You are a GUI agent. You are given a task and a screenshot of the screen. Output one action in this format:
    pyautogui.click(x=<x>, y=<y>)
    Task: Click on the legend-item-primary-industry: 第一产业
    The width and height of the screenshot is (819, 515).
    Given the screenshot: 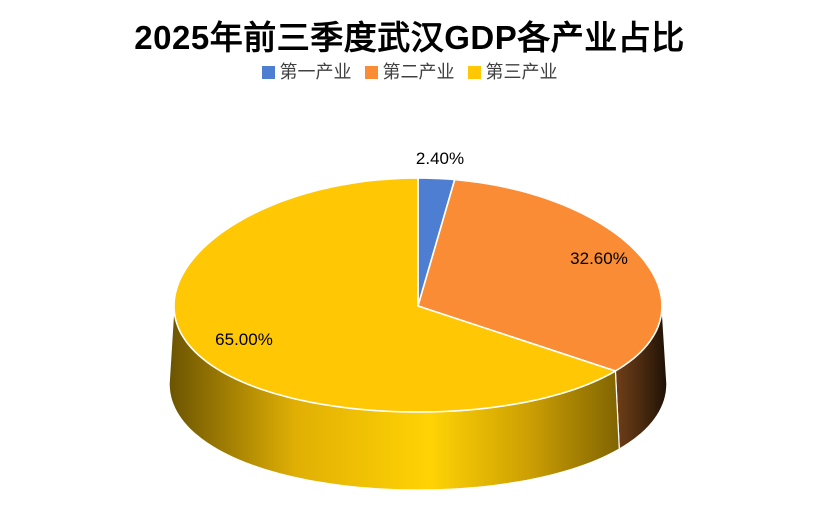 What is the action you would take?
    pyautogui.click(x=306, y=72)
    